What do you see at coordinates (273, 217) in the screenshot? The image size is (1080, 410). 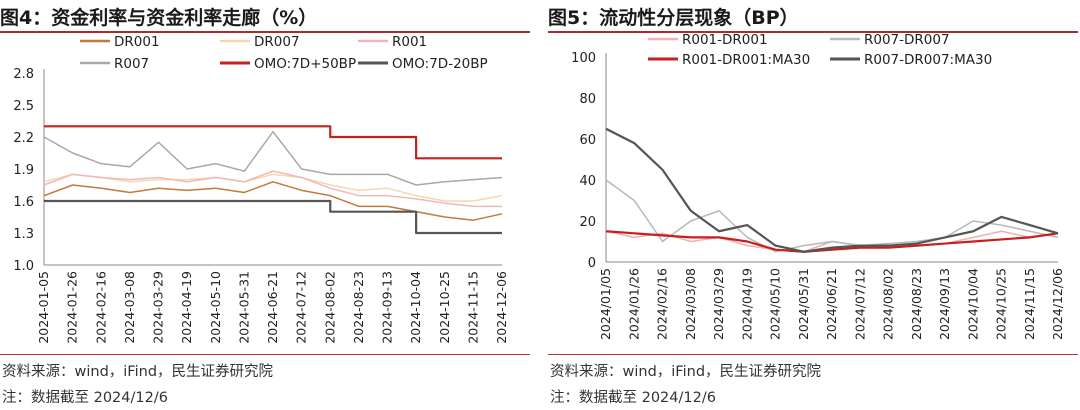 I see `series-line-omo-7d-20bp` at bounding box center [273, 217].